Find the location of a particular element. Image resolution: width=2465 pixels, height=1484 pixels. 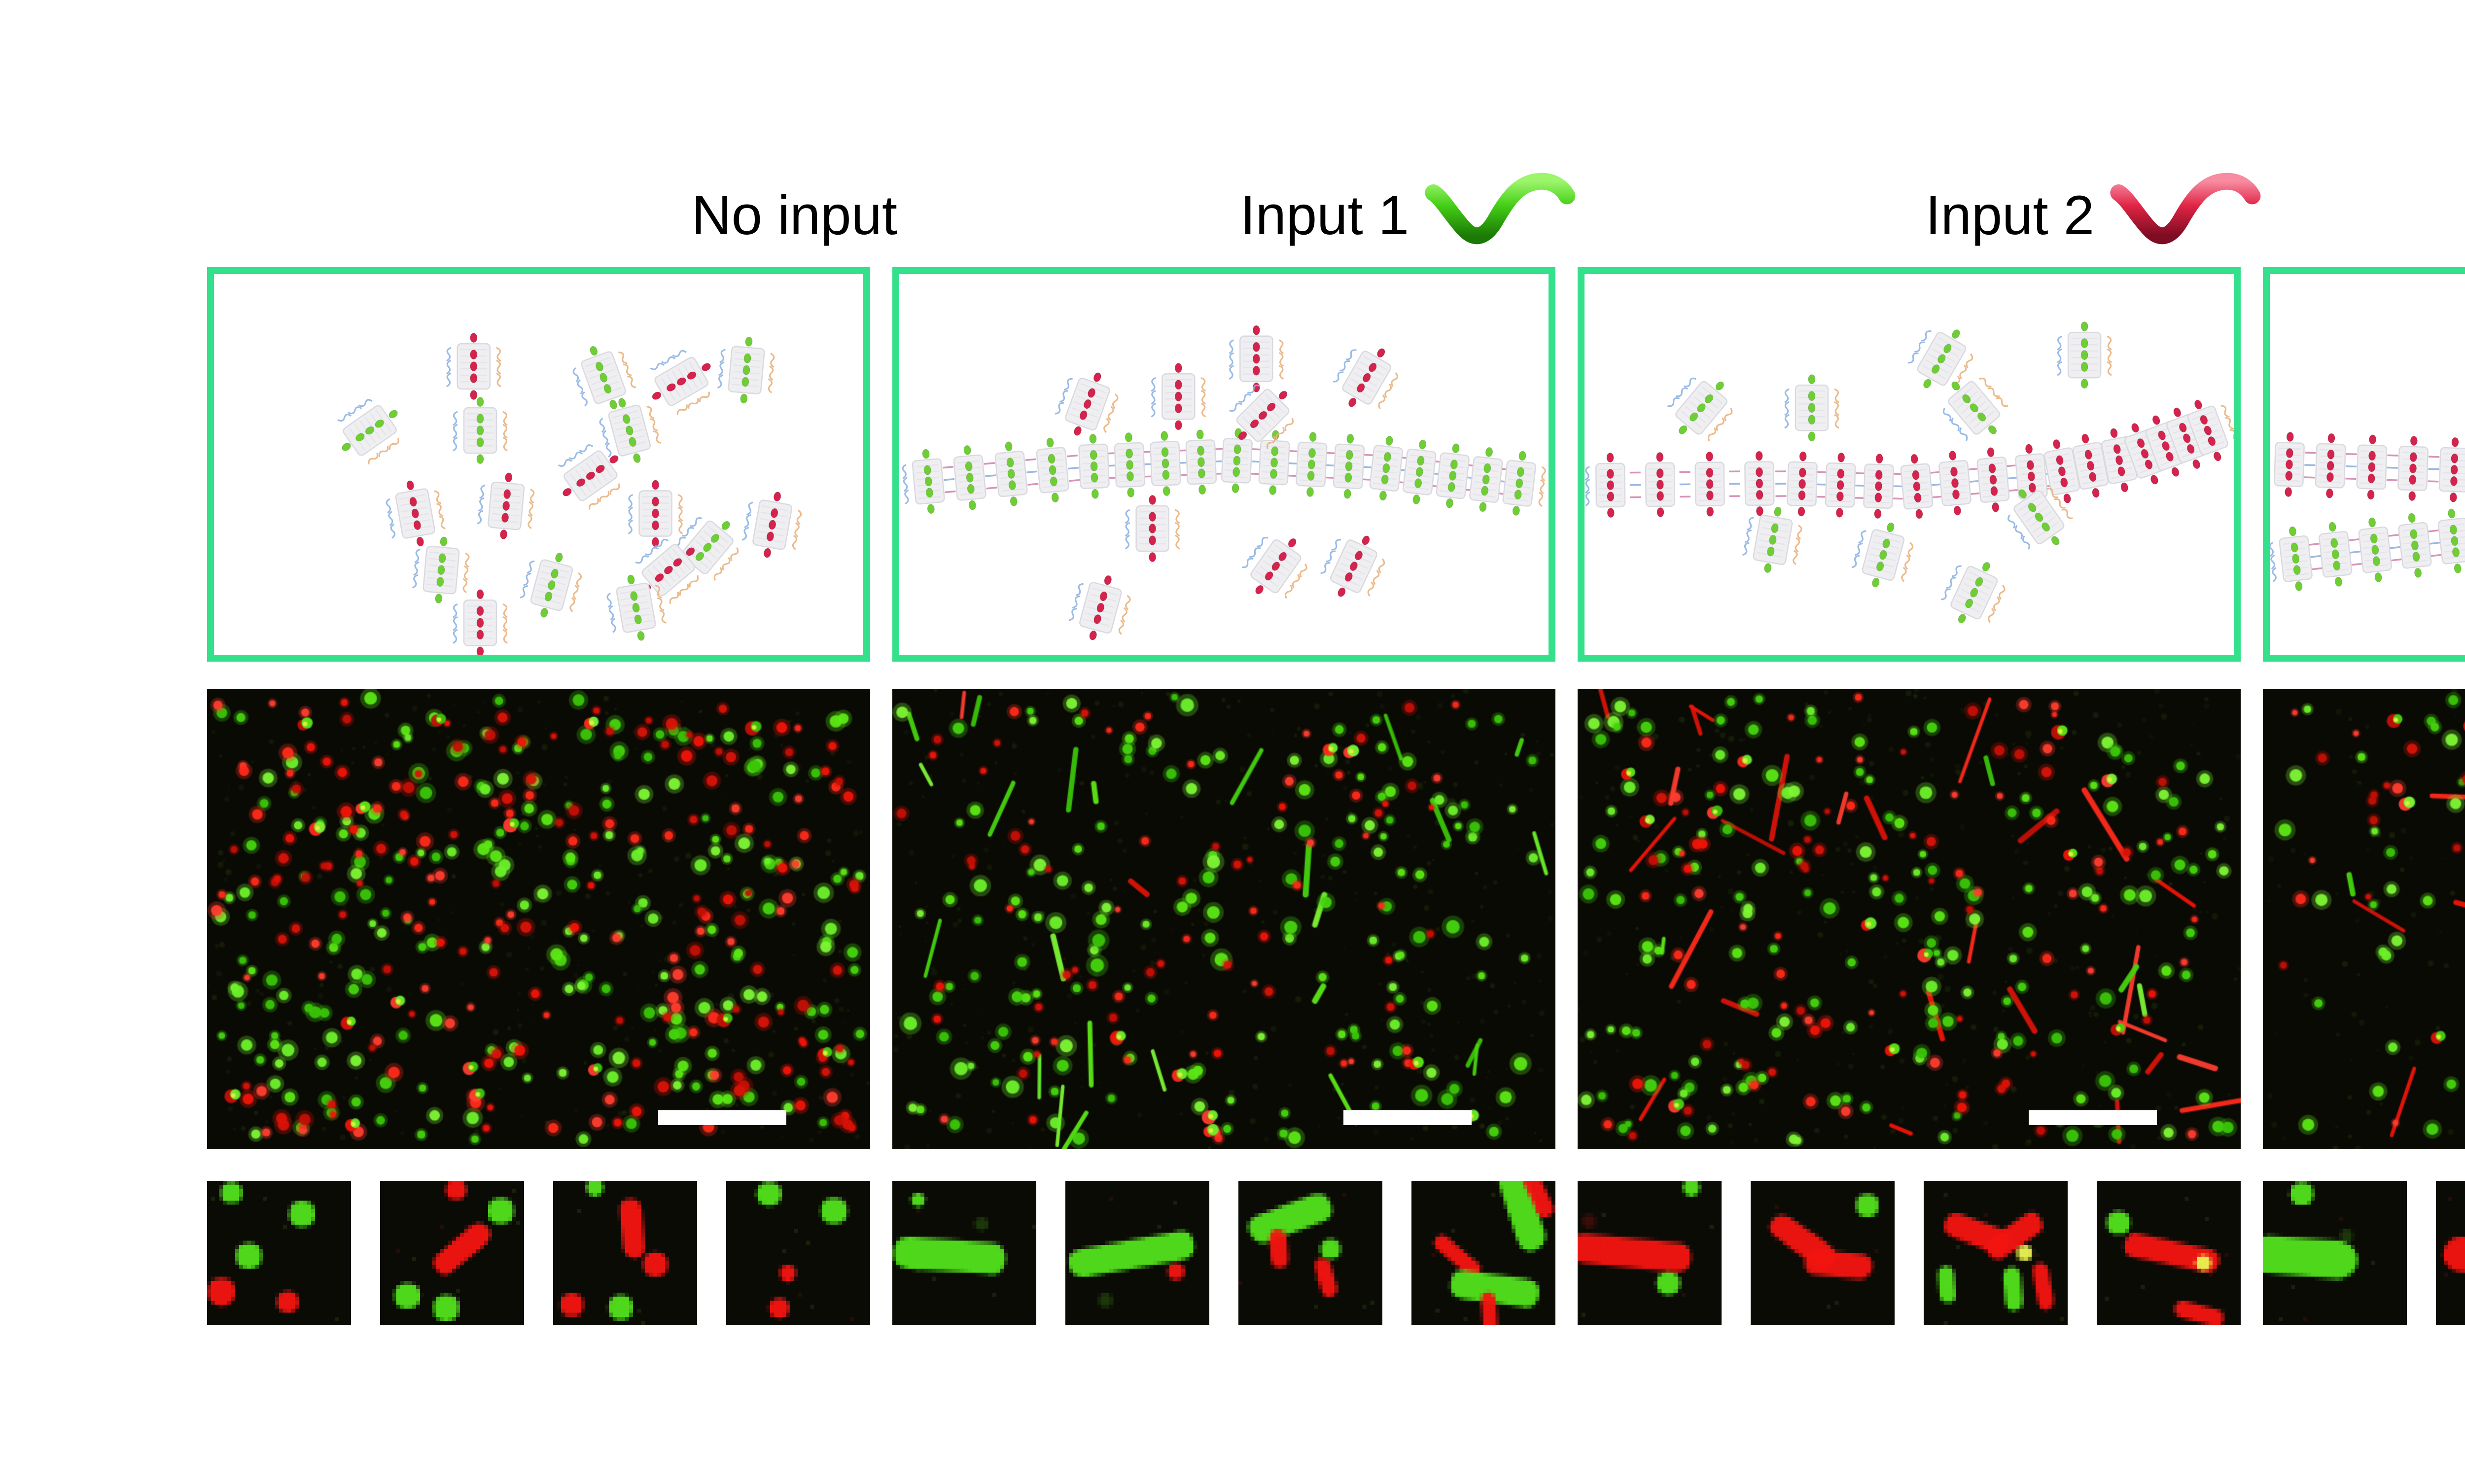

column-label-input2: Input 2 is located at coordinates (2096, 215).